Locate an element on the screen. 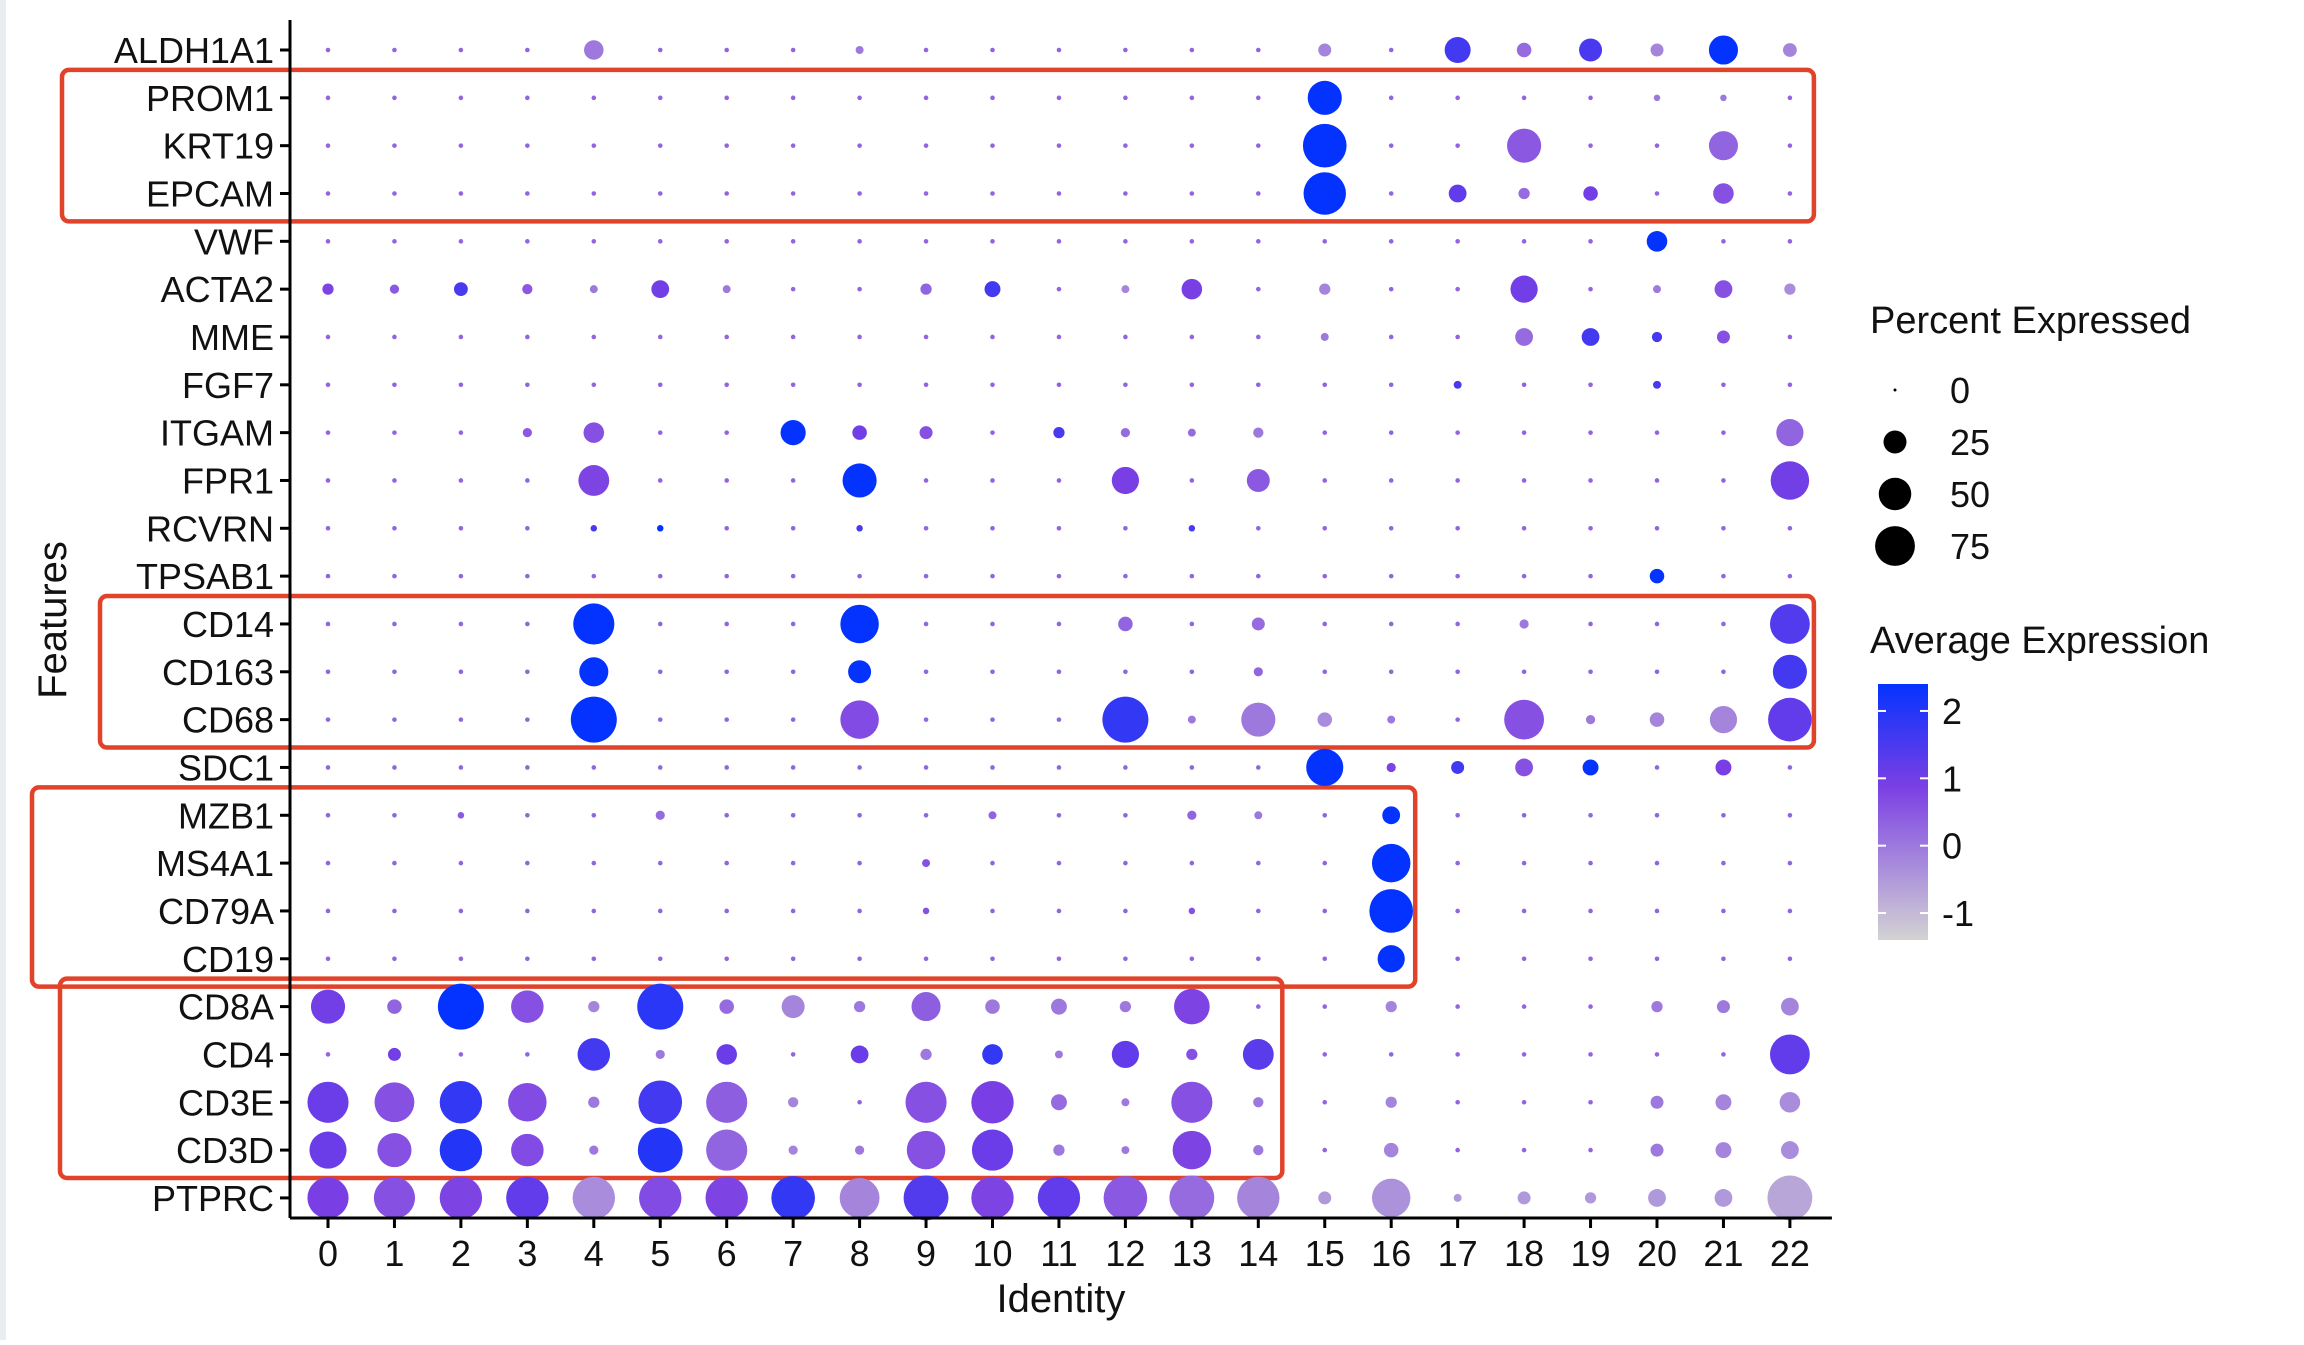 This screenshot has width=2304, height=1345. legend-color-label-1: 1 is located at coordinates (1952, 778).